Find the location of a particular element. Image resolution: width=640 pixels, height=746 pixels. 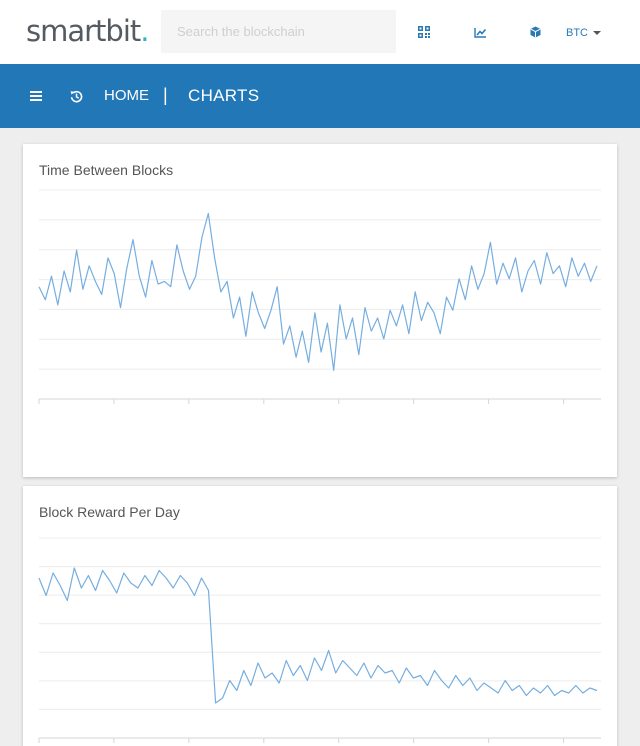

chart-line-icon is located at coordinates (480, 32).